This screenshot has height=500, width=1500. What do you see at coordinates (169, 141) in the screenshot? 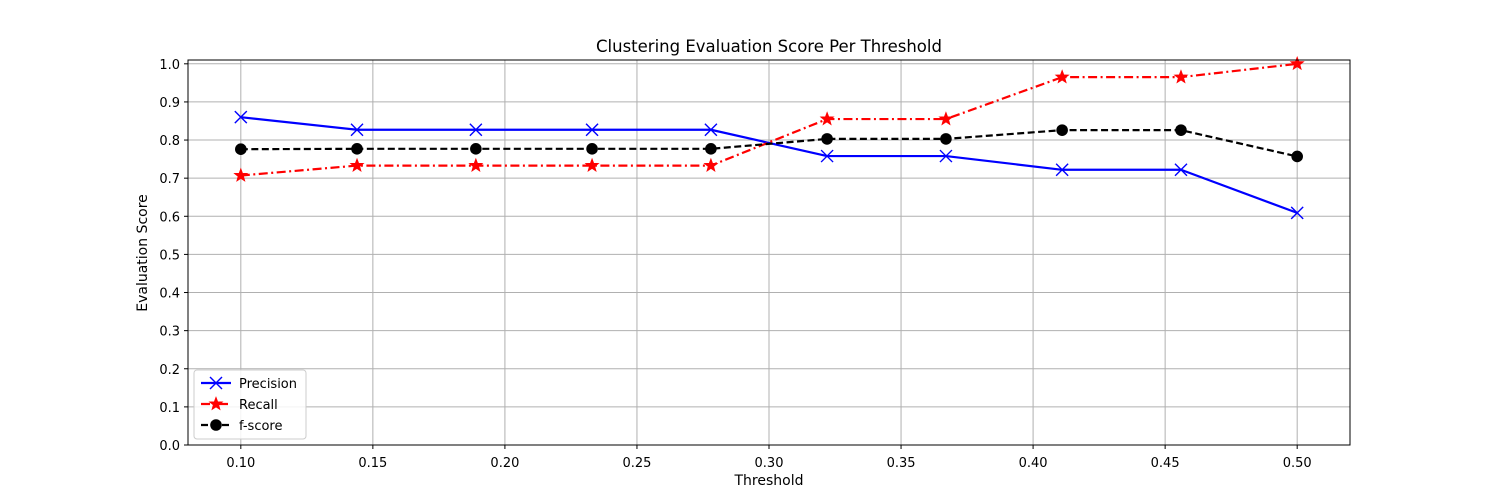
I see `y-tick-label: 0.8` at bounding box center [169, 141].